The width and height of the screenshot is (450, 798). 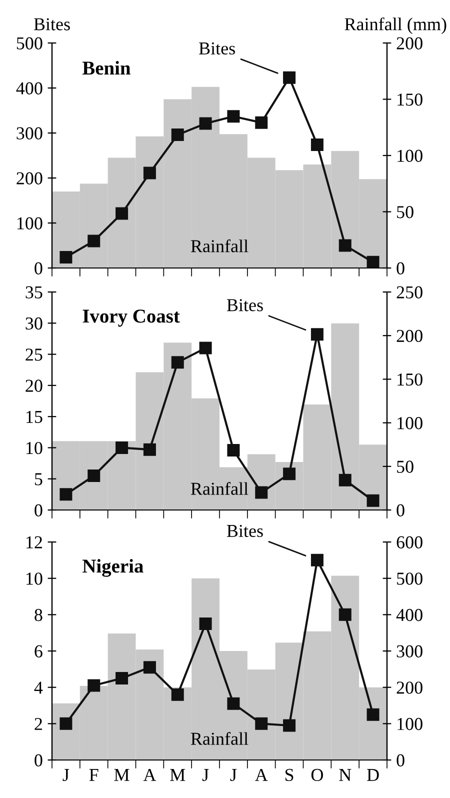 I want to click on y2-tick-label: 400, so click(x=409, y=615).